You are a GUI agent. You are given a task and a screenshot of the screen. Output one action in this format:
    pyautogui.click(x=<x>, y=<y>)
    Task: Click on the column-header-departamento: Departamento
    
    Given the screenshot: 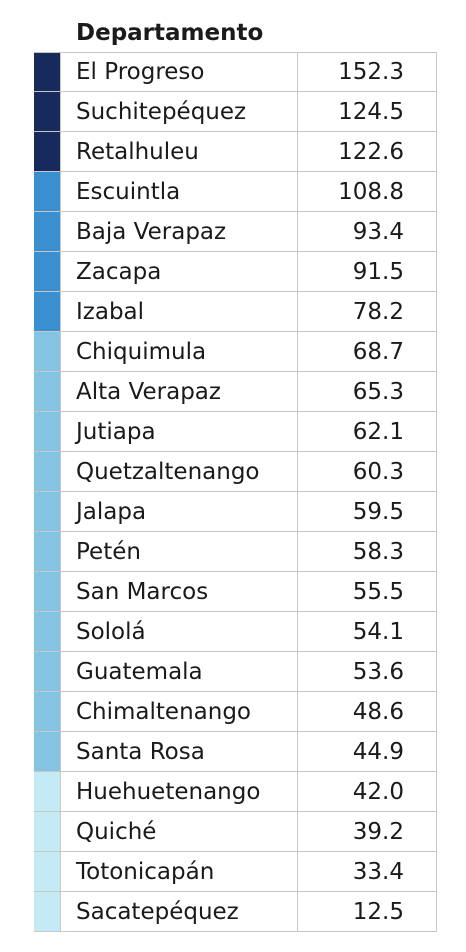 What is the action you would take?
    pyautogui.click(x=170, y=33)
    